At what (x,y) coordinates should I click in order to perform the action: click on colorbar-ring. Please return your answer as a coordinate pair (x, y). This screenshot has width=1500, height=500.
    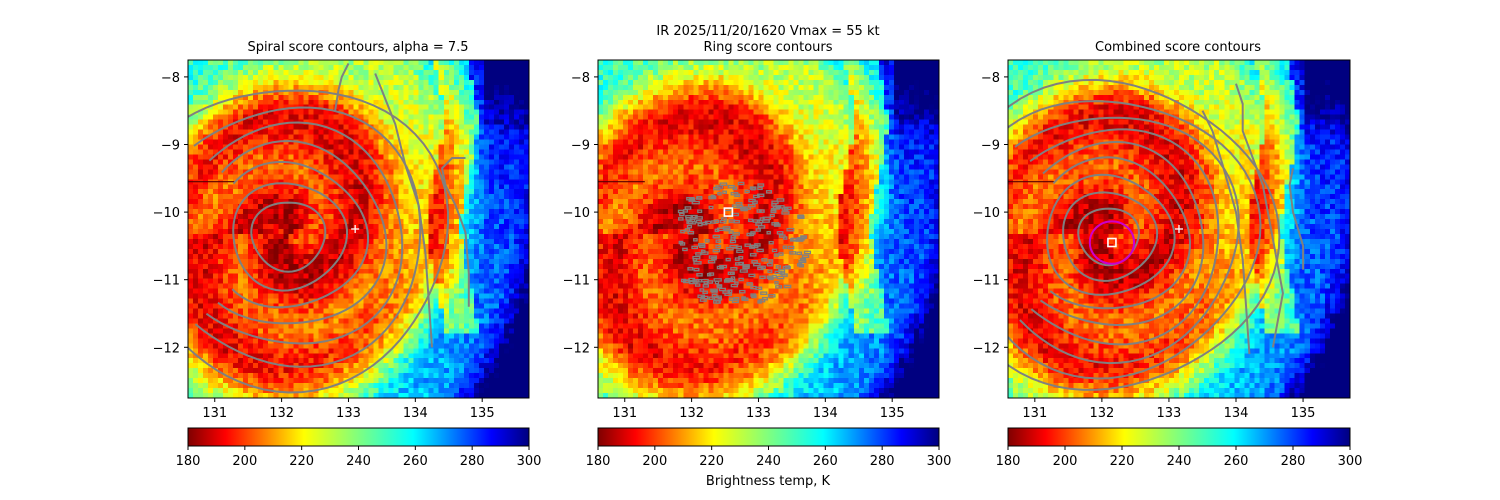
    Looking at the image, I should click on (768, 437).